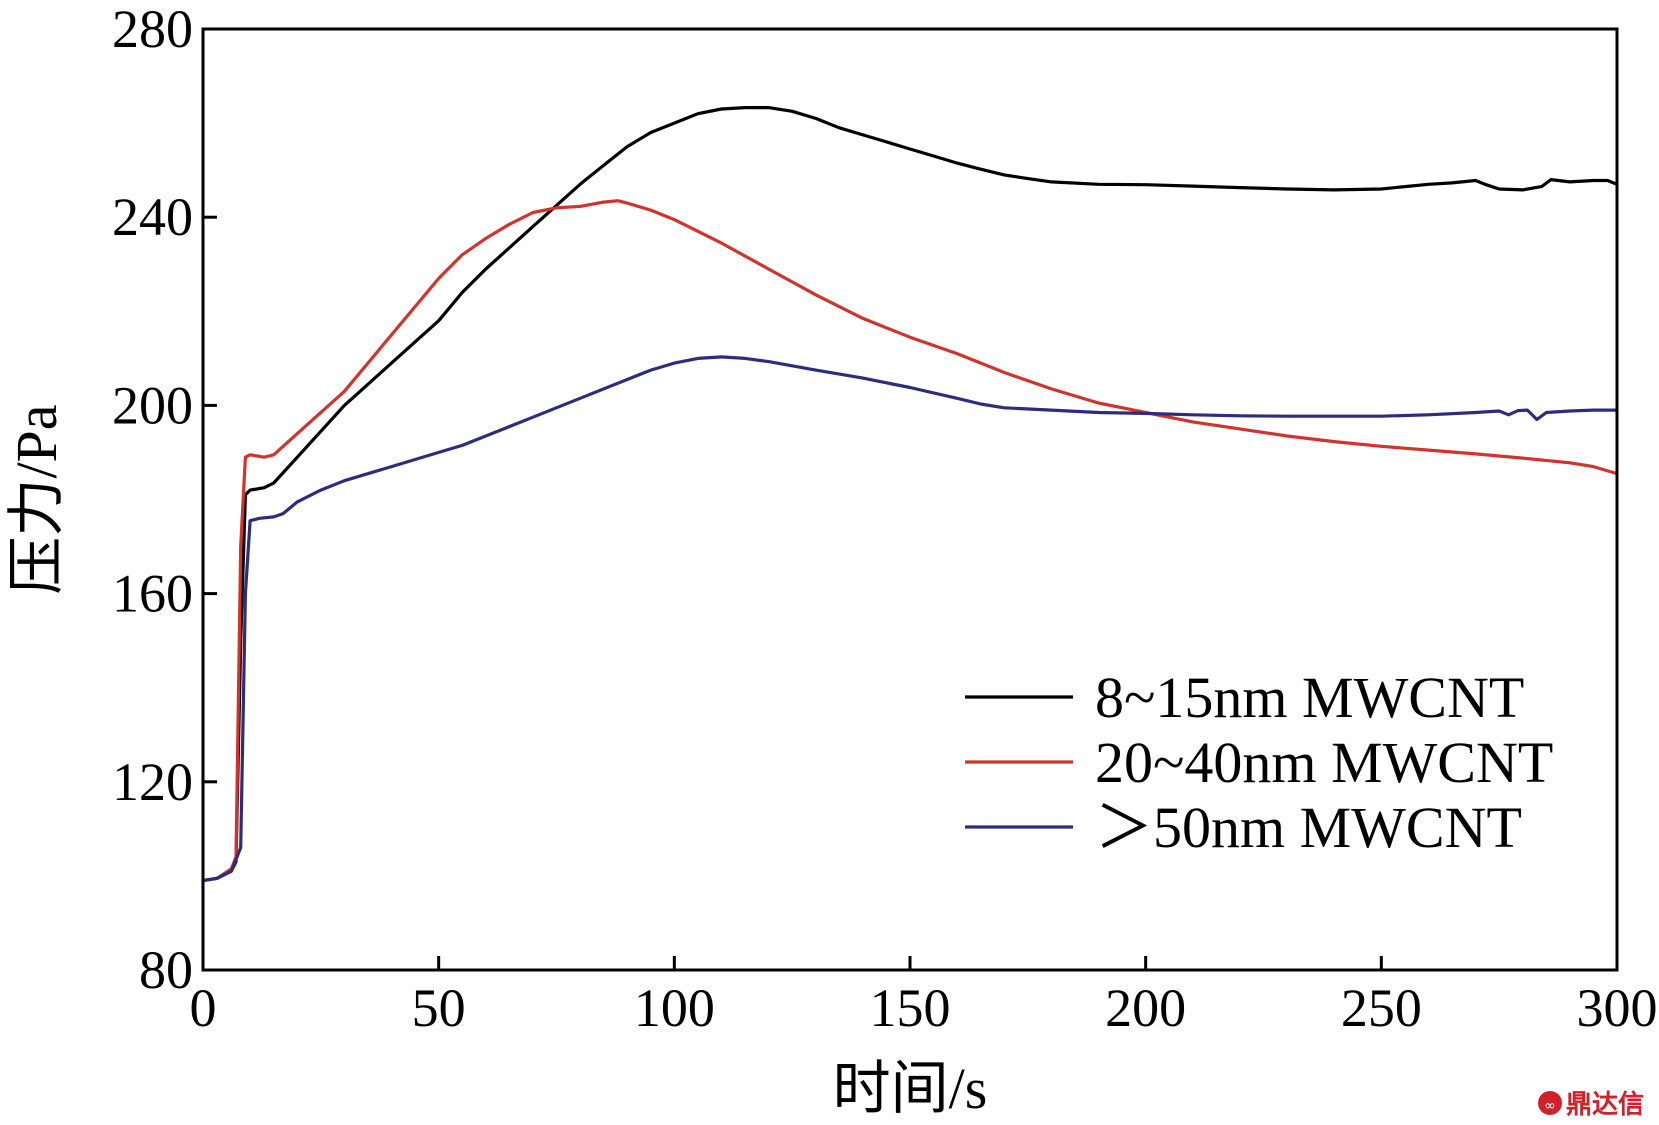 The image size is (1659, 1125). I want to click on x-tick-label-50: 50, so click(439, 1008).